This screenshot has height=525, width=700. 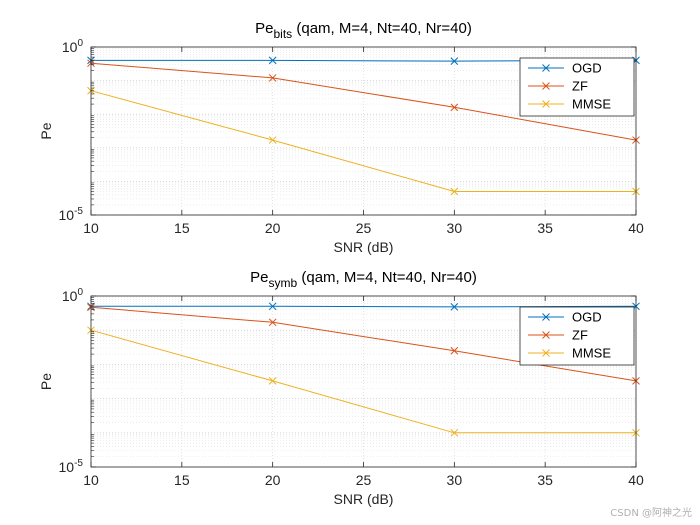 What do you see at coordinates (363, 279) in the screenshot?
I see `chart-title: Pesymb (qam, M=4, Nt=40, Nr=40)` at bounding box center [363, 279].